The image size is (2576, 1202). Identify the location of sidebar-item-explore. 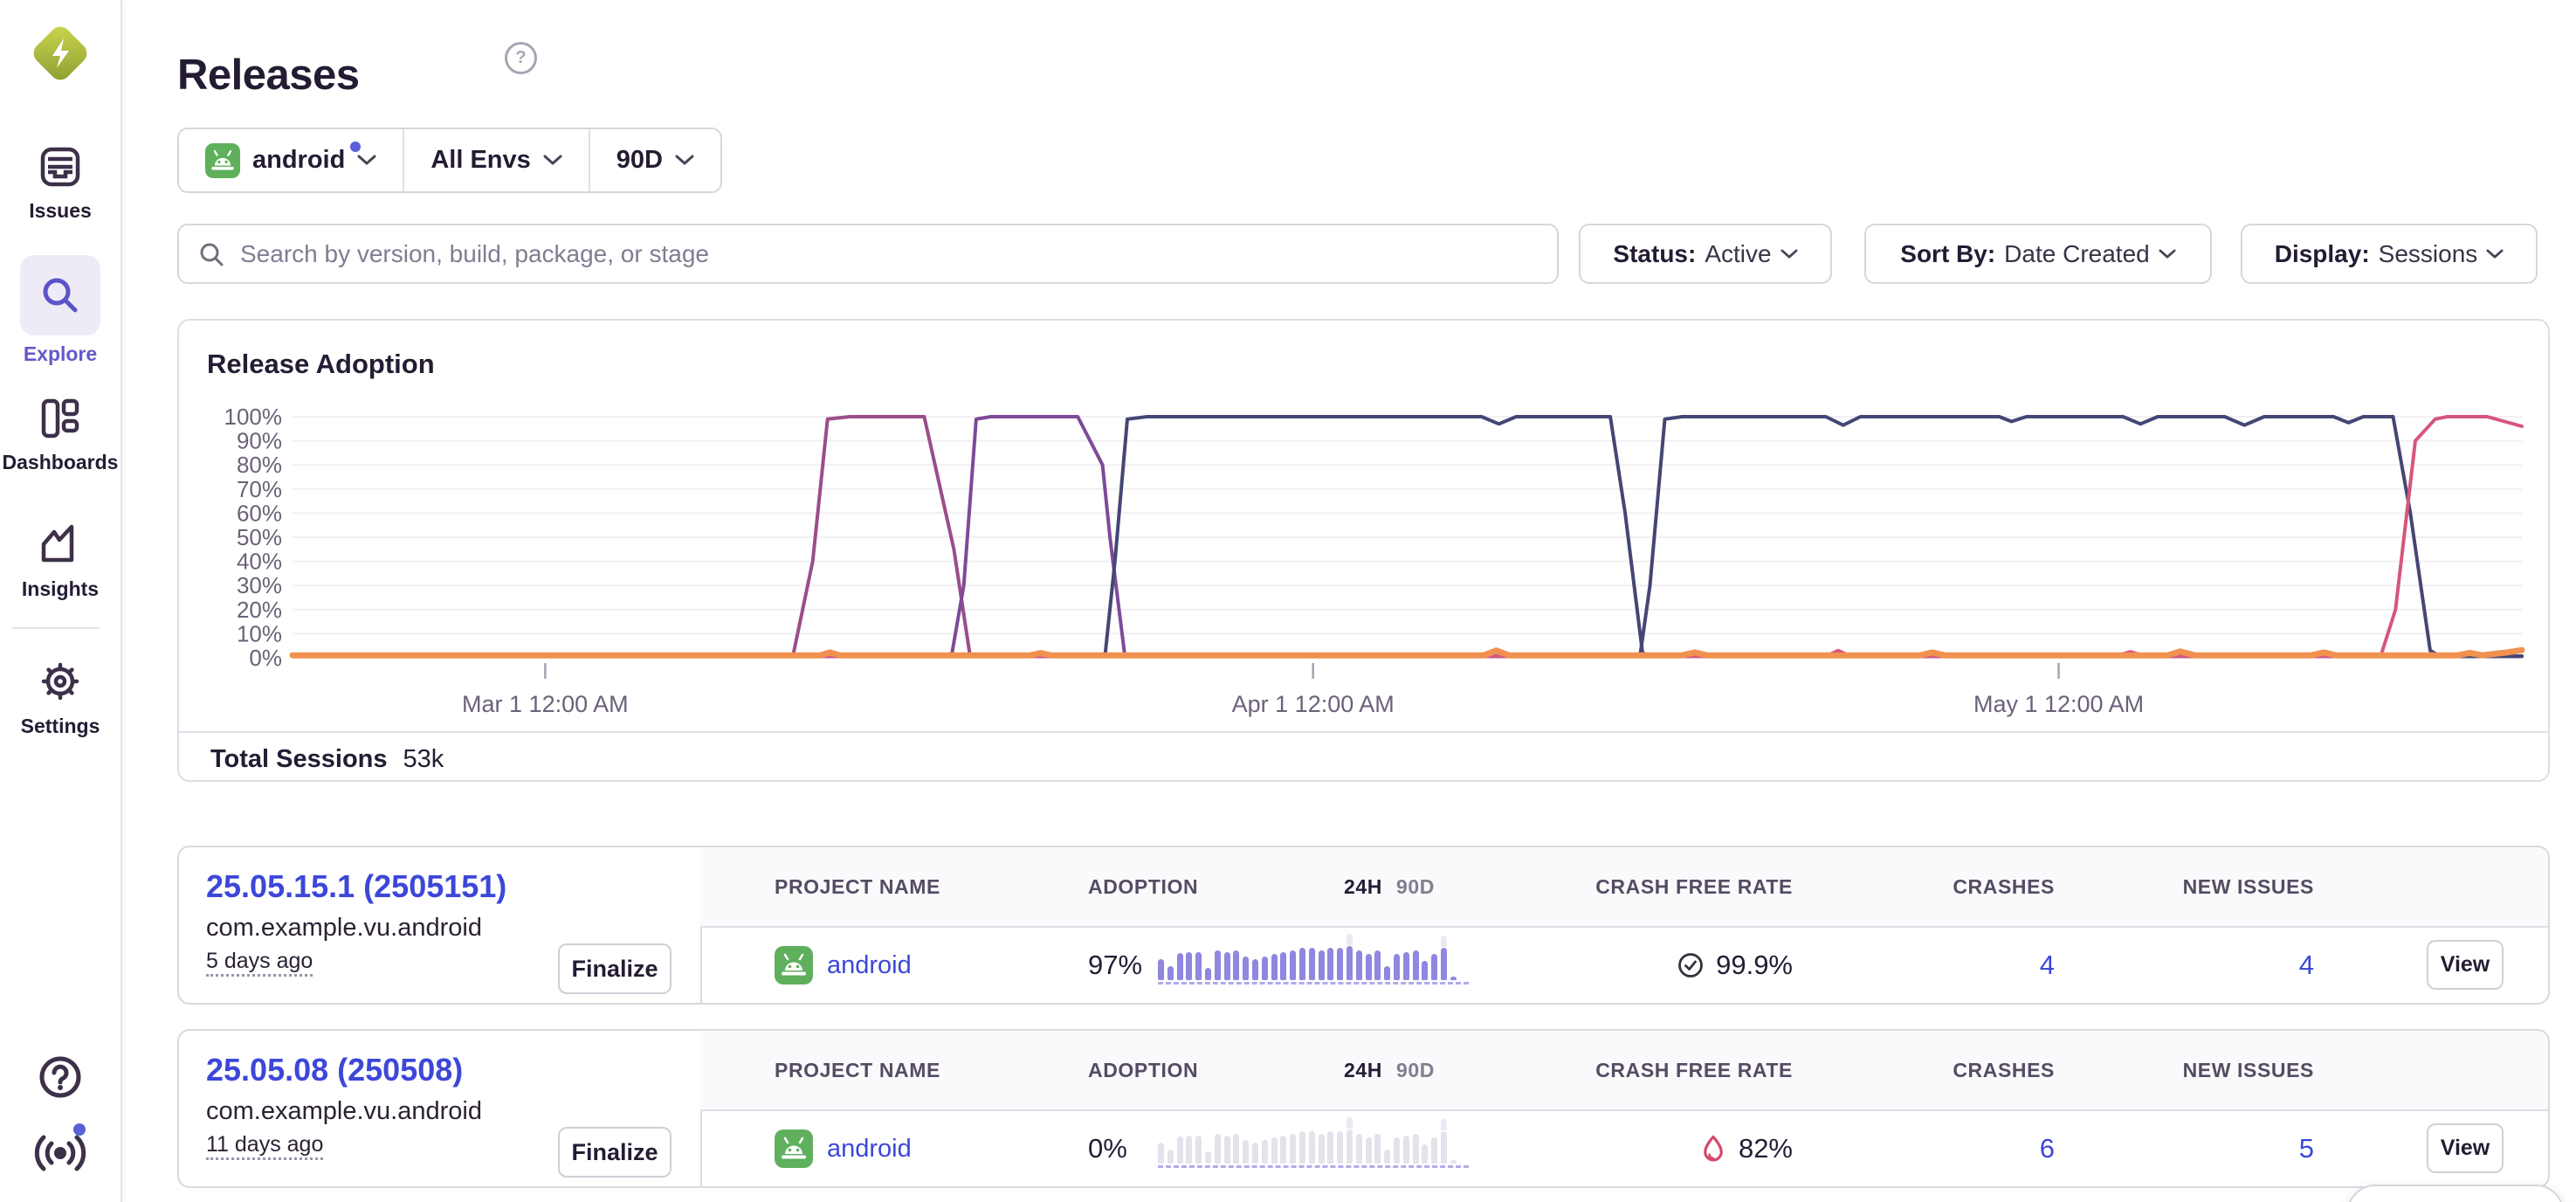
(60, 295).